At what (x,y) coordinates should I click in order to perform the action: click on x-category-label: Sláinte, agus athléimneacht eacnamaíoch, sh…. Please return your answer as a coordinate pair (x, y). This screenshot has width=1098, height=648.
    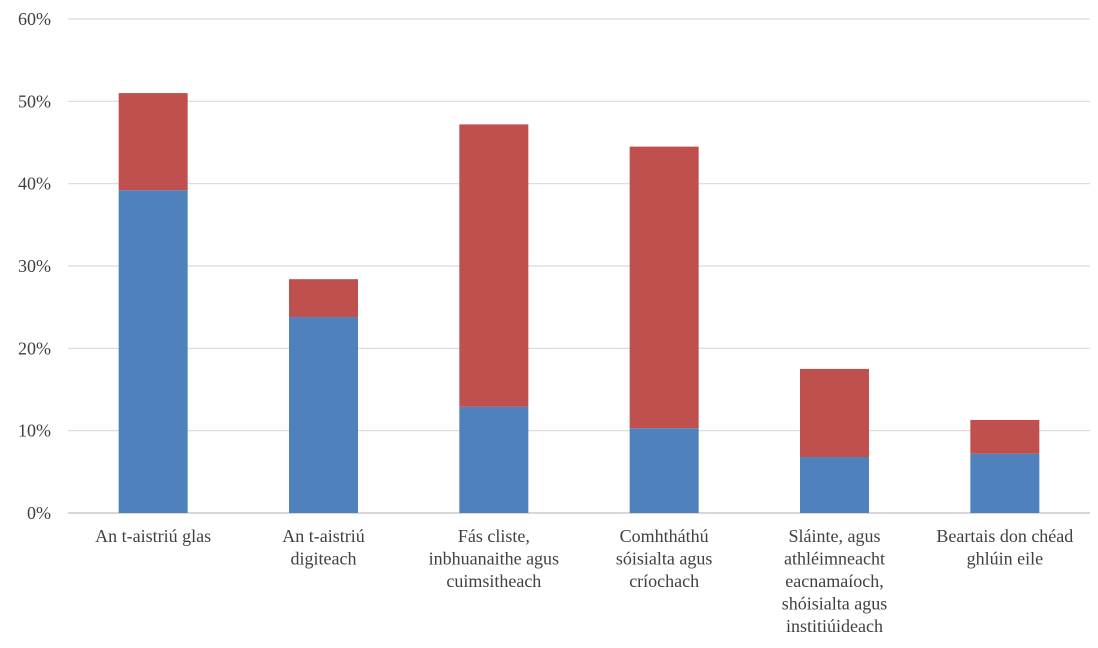
    Looking at the image, I should click on (835, 581).